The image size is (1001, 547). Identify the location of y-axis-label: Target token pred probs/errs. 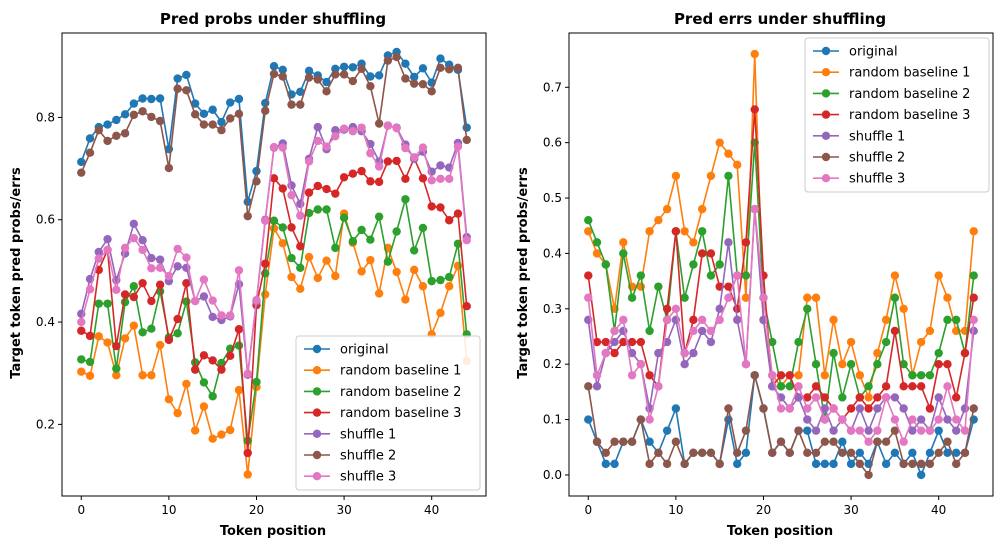
(16, 273).